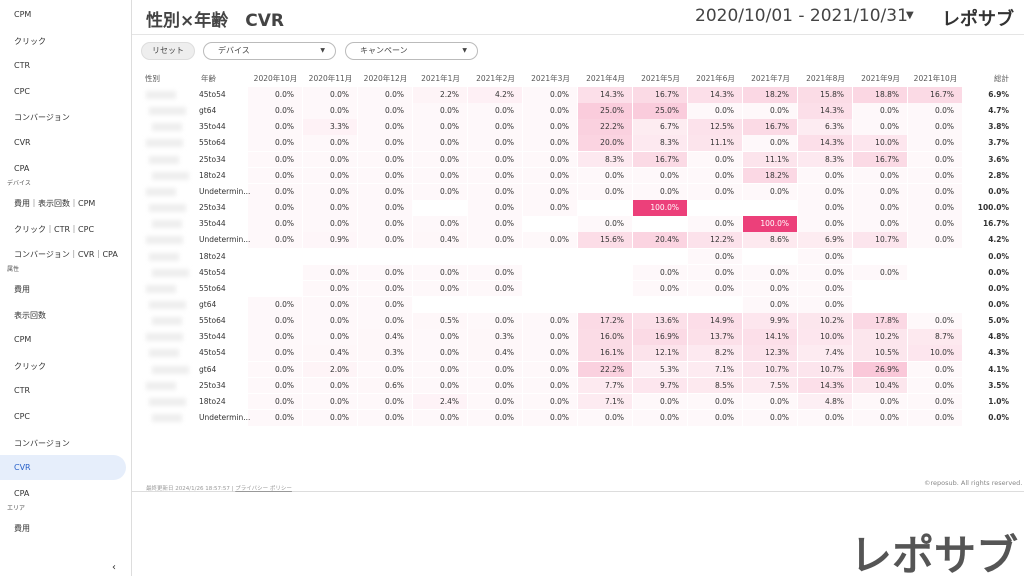  What do you see at coordinates (605, 127) in the screenshot?
I see `value-cell: 22.2%` at bounding box center [605, 127].